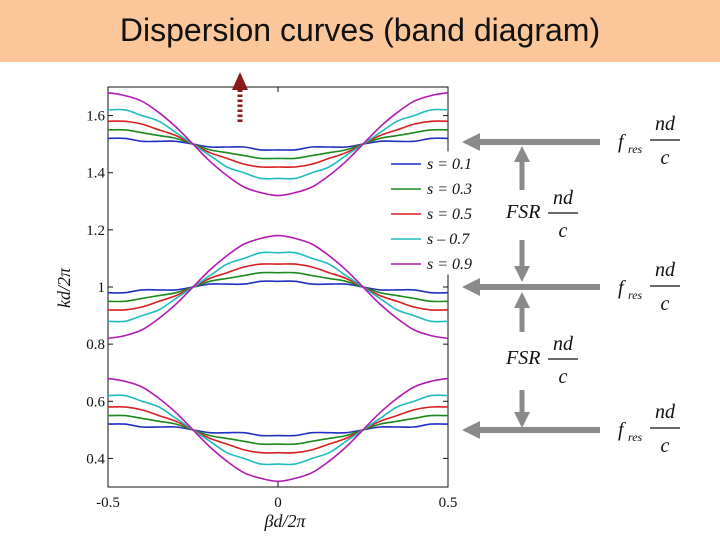 The height and width of the screenshot is (540, 720). What do you see at coordinates (531, 142) in the screenshot?
I see `fres-arrow-top-icon` at bounding box center [531, 142].